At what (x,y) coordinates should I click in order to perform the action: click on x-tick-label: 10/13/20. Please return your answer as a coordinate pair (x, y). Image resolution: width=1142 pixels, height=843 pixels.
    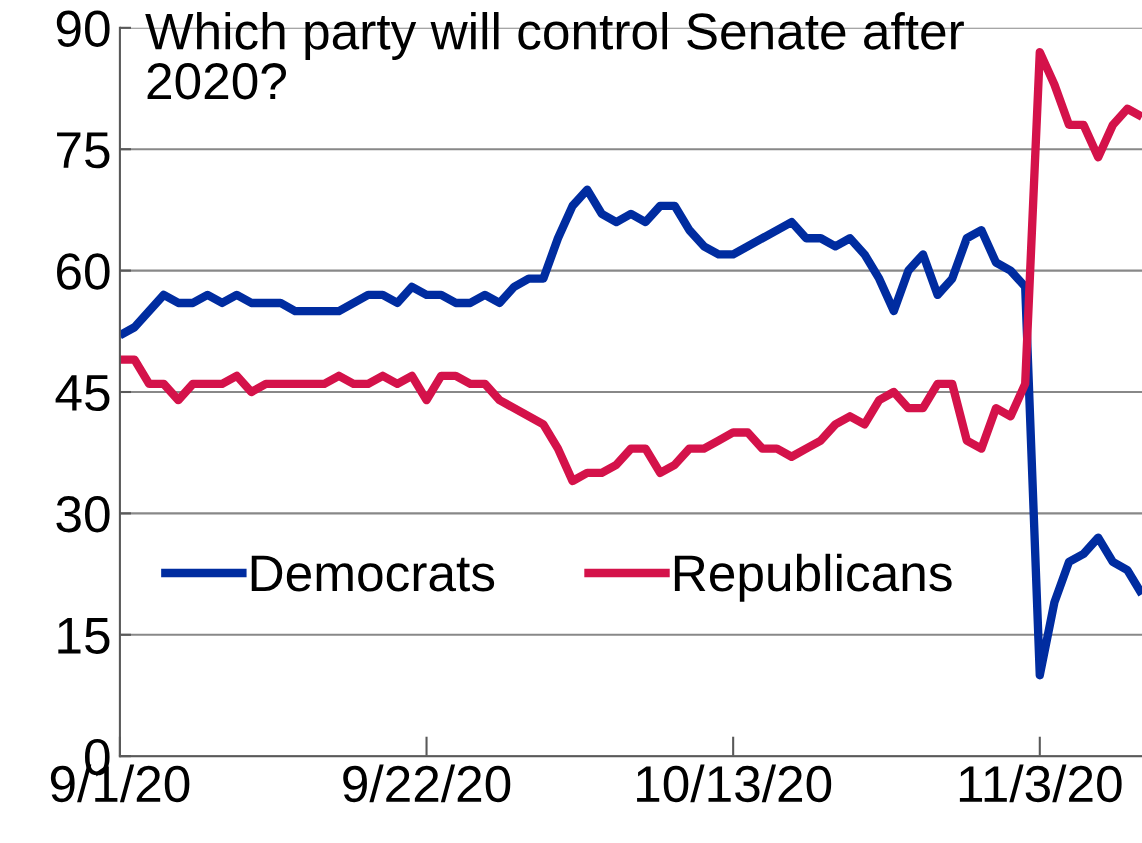
    Looking at the image, I should click on (734, 783).